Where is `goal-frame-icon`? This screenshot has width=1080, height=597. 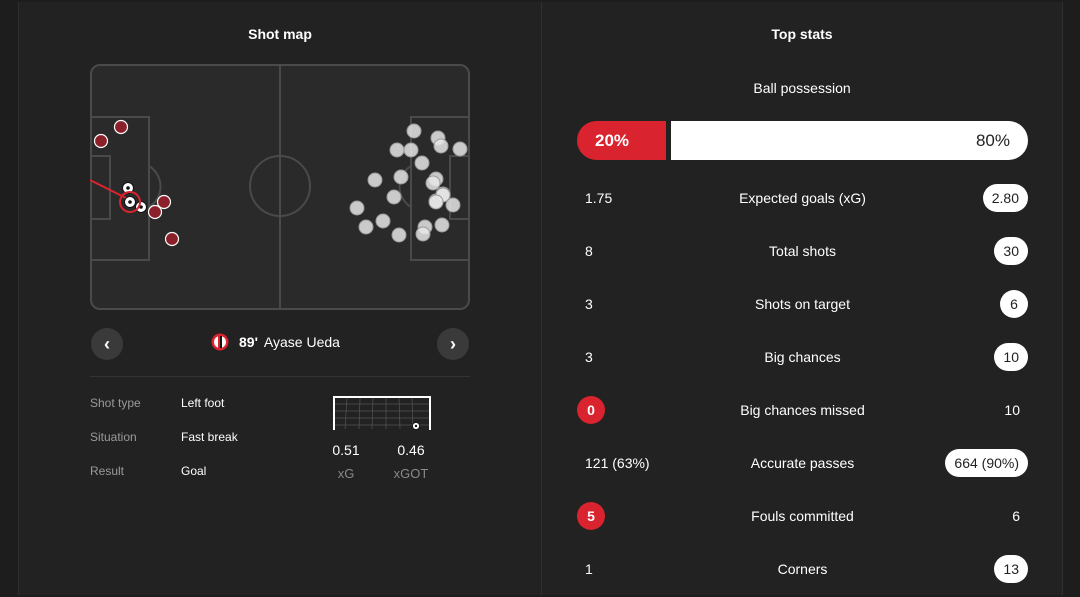
goal-frame-icon is located at coordinates (382, 413).